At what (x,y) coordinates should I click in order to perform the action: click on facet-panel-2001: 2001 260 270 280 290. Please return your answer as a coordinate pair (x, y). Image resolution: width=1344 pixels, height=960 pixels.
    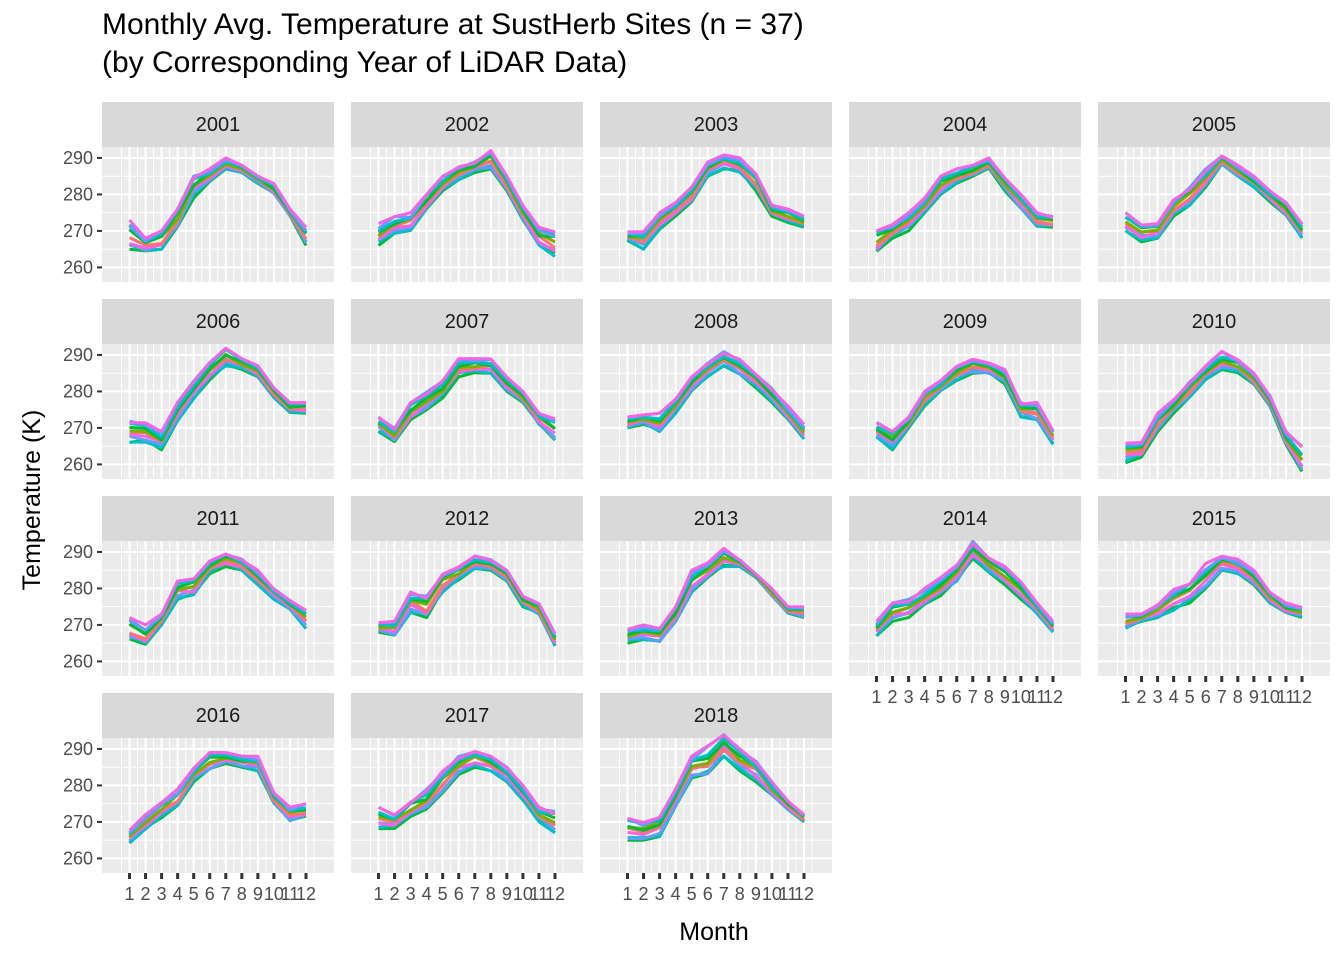
    Looking at the image, I should click on (198, 192).